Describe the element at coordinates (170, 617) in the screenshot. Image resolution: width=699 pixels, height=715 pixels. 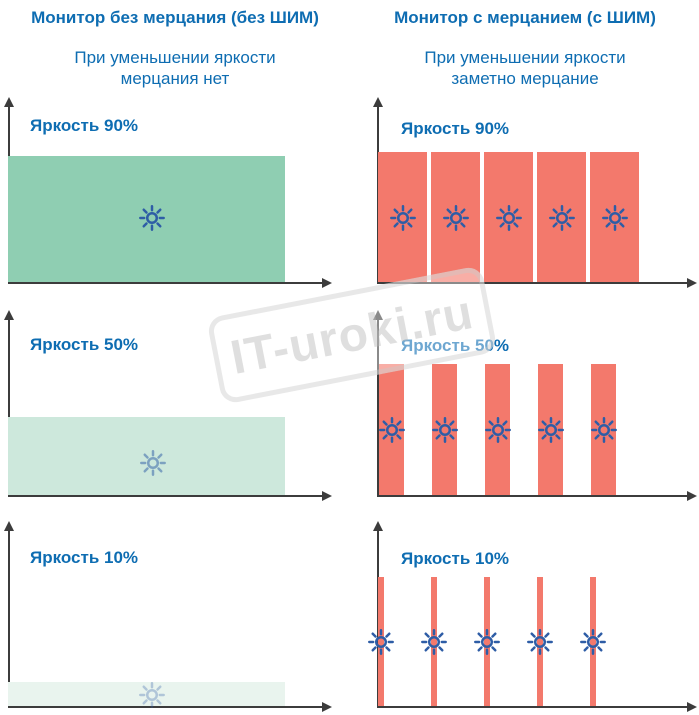
I see `chart-no-pwm-10: Яркость 10%` at that location.